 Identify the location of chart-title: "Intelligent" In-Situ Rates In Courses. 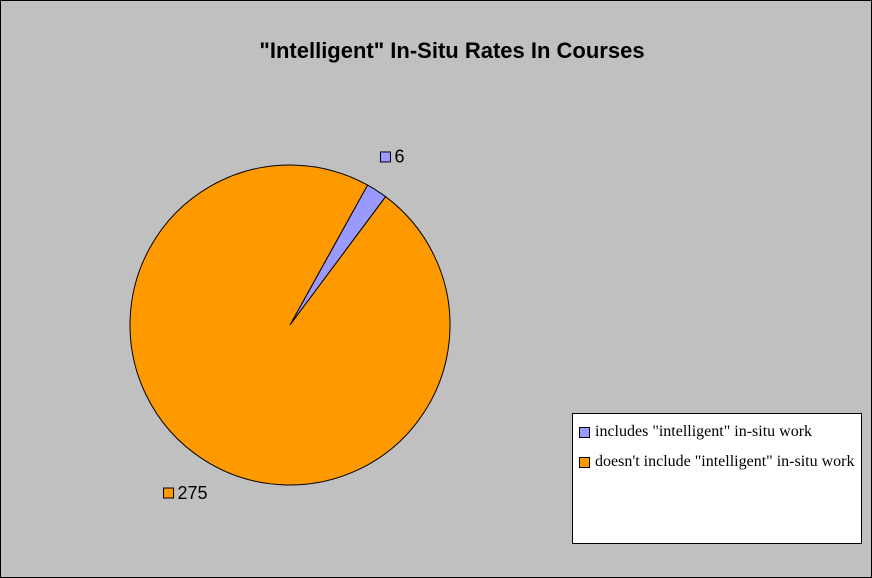
(451, 50).